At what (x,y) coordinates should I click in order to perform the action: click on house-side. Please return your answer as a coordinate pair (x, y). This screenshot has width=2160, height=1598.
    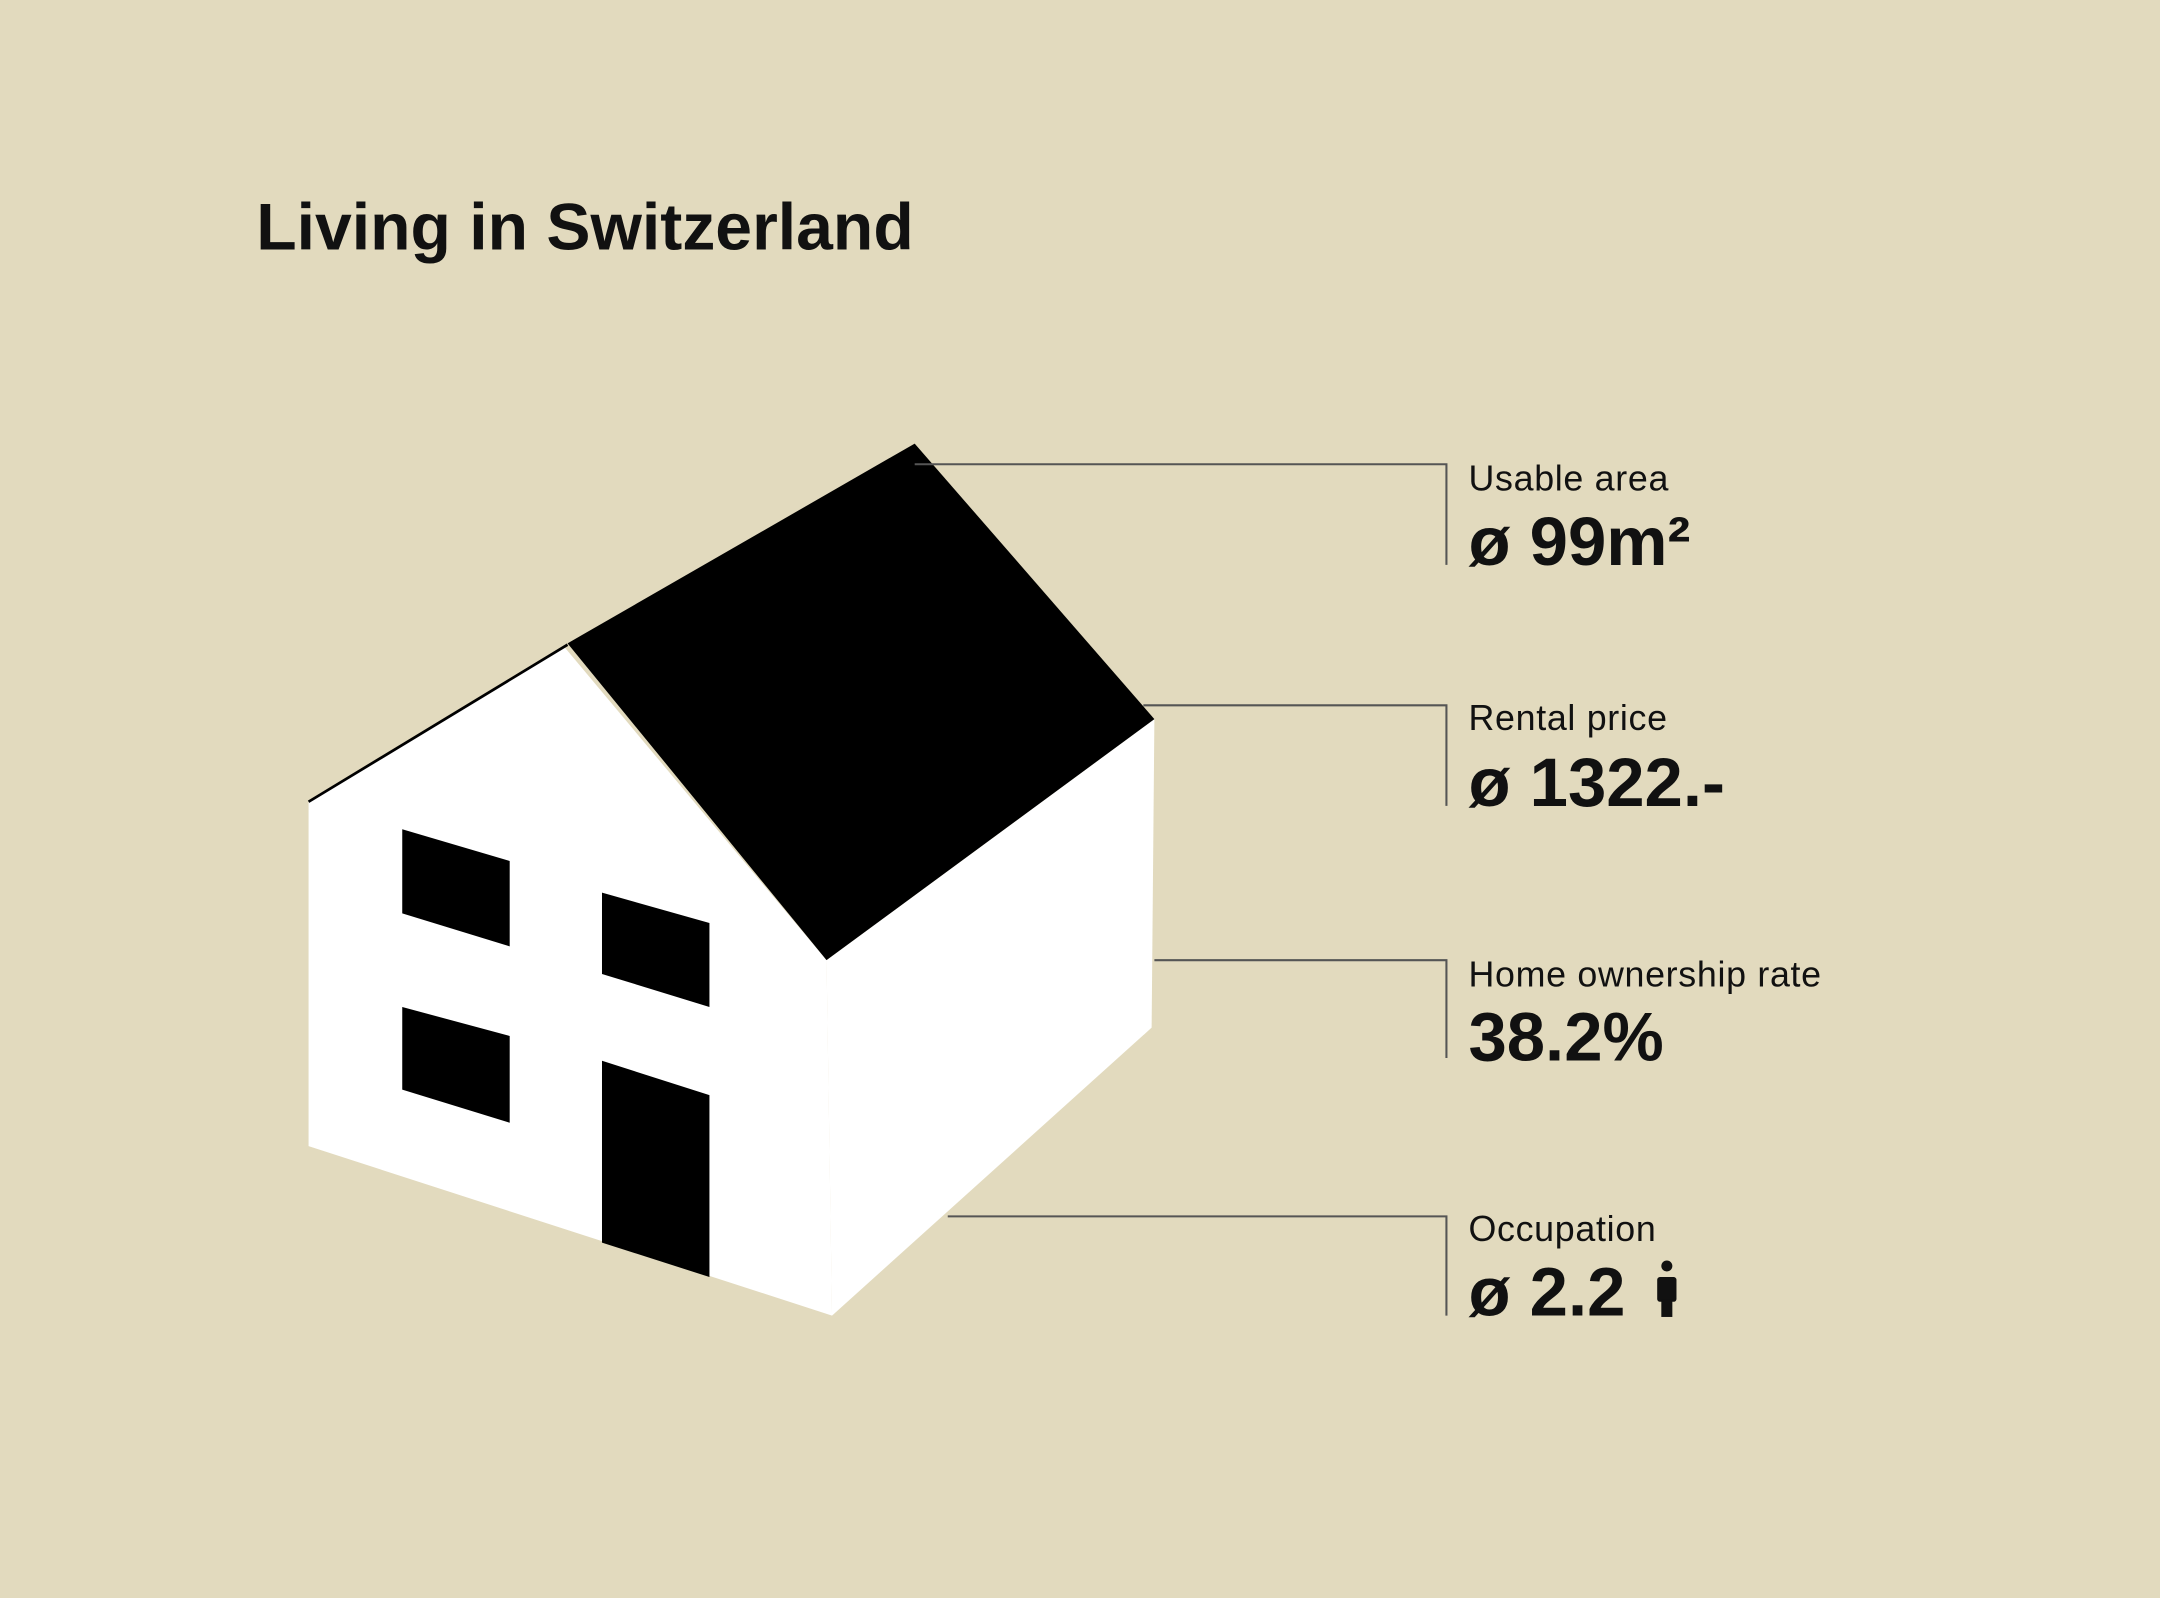
    Looking at the image, I should click on (990, 1017).